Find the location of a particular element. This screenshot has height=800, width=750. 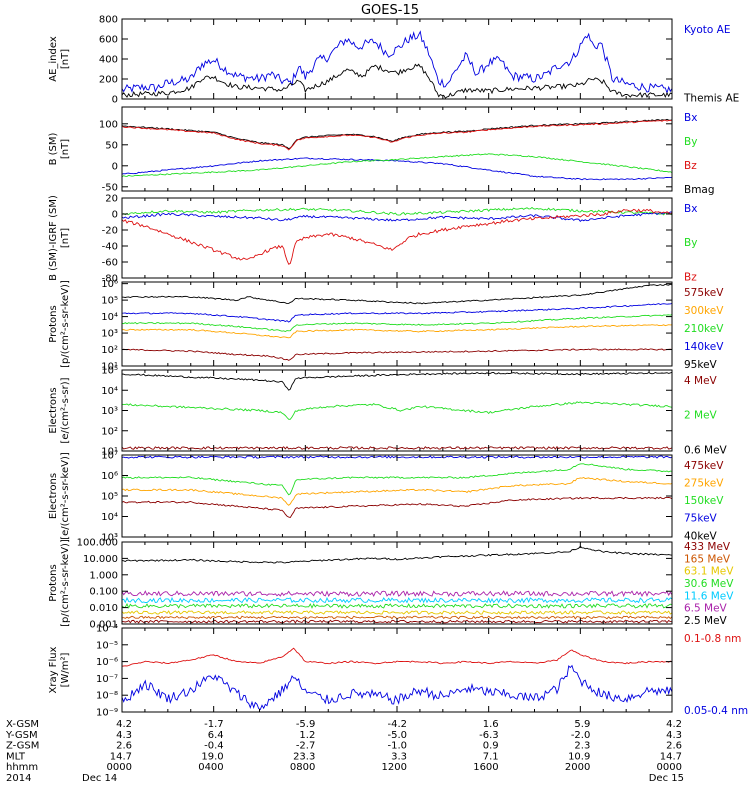

y-tick-label: 800 is located at coordinates (108, 20).